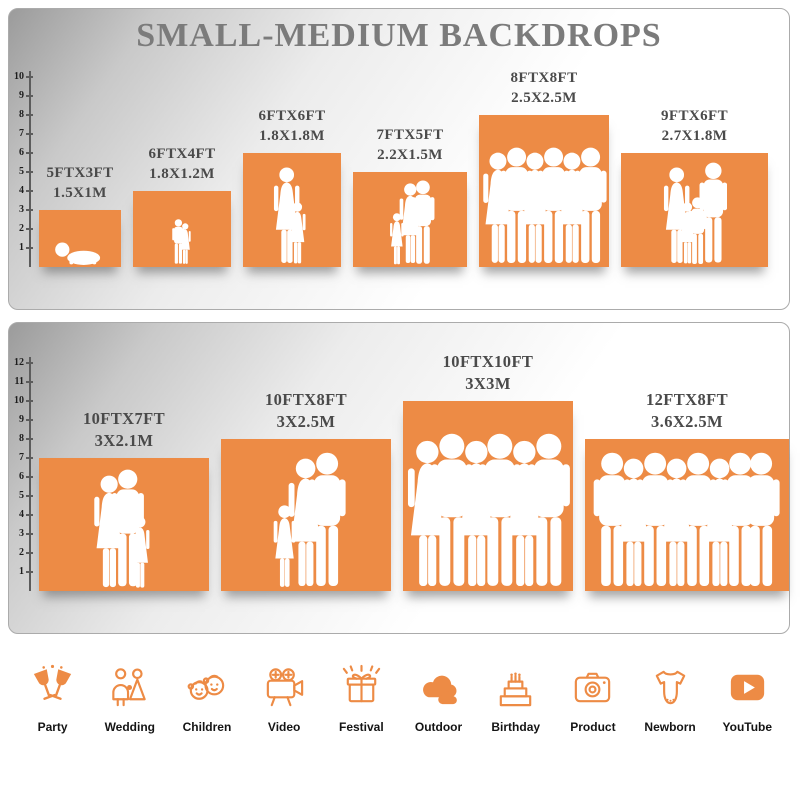 This screenshot has height=800, width=800. Describe the element at coordinates (488, 383) in the screenshot. I see `size-meters-label: 3X3M` at that location.